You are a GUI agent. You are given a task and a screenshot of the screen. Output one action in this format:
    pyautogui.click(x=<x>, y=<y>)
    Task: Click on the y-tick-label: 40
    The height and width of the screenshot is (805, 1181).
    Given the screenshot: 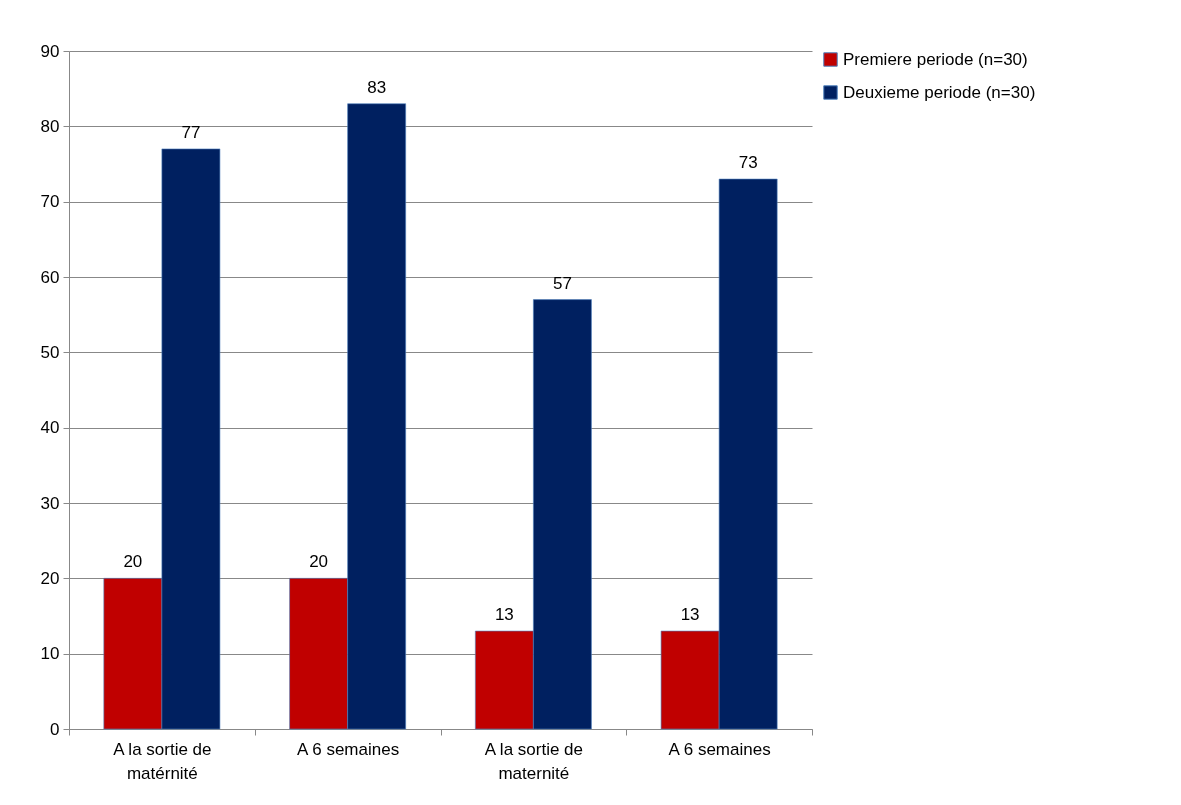 What is the action you would take?
    pyautogui.click(x=50, y=428)
    